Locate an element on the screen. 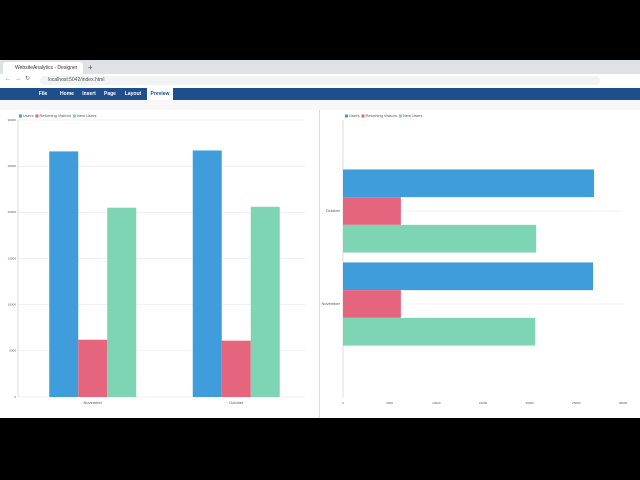  y-tick-label: 15000 is located at coordinates (12, 258).